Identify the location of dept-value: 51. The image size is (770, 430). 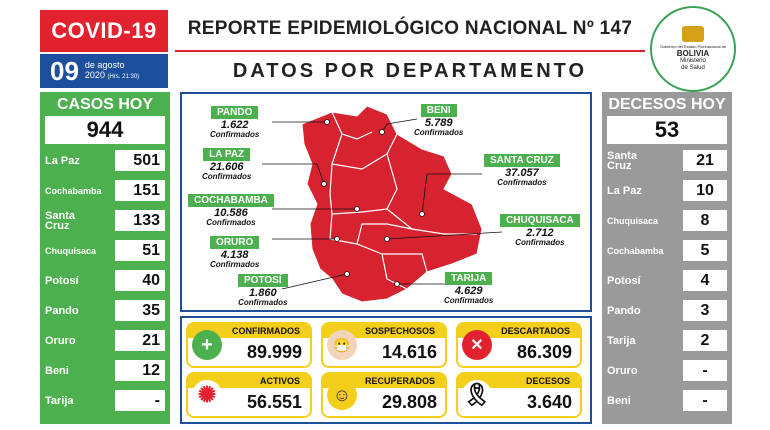
(140, 250).